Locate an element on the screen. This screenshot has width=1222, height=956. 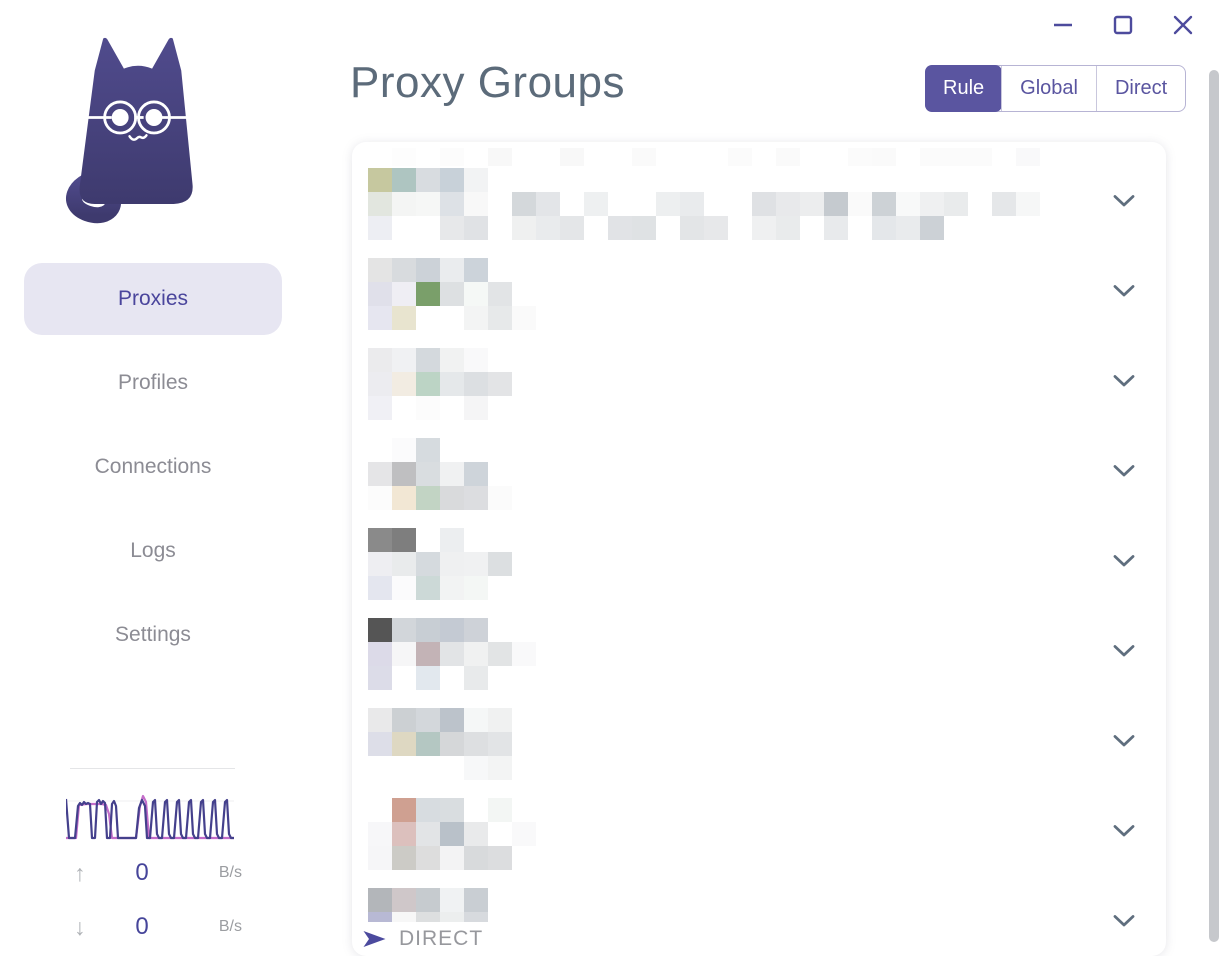
download-speed-unit: B/s is located at coordinates (230, 926).